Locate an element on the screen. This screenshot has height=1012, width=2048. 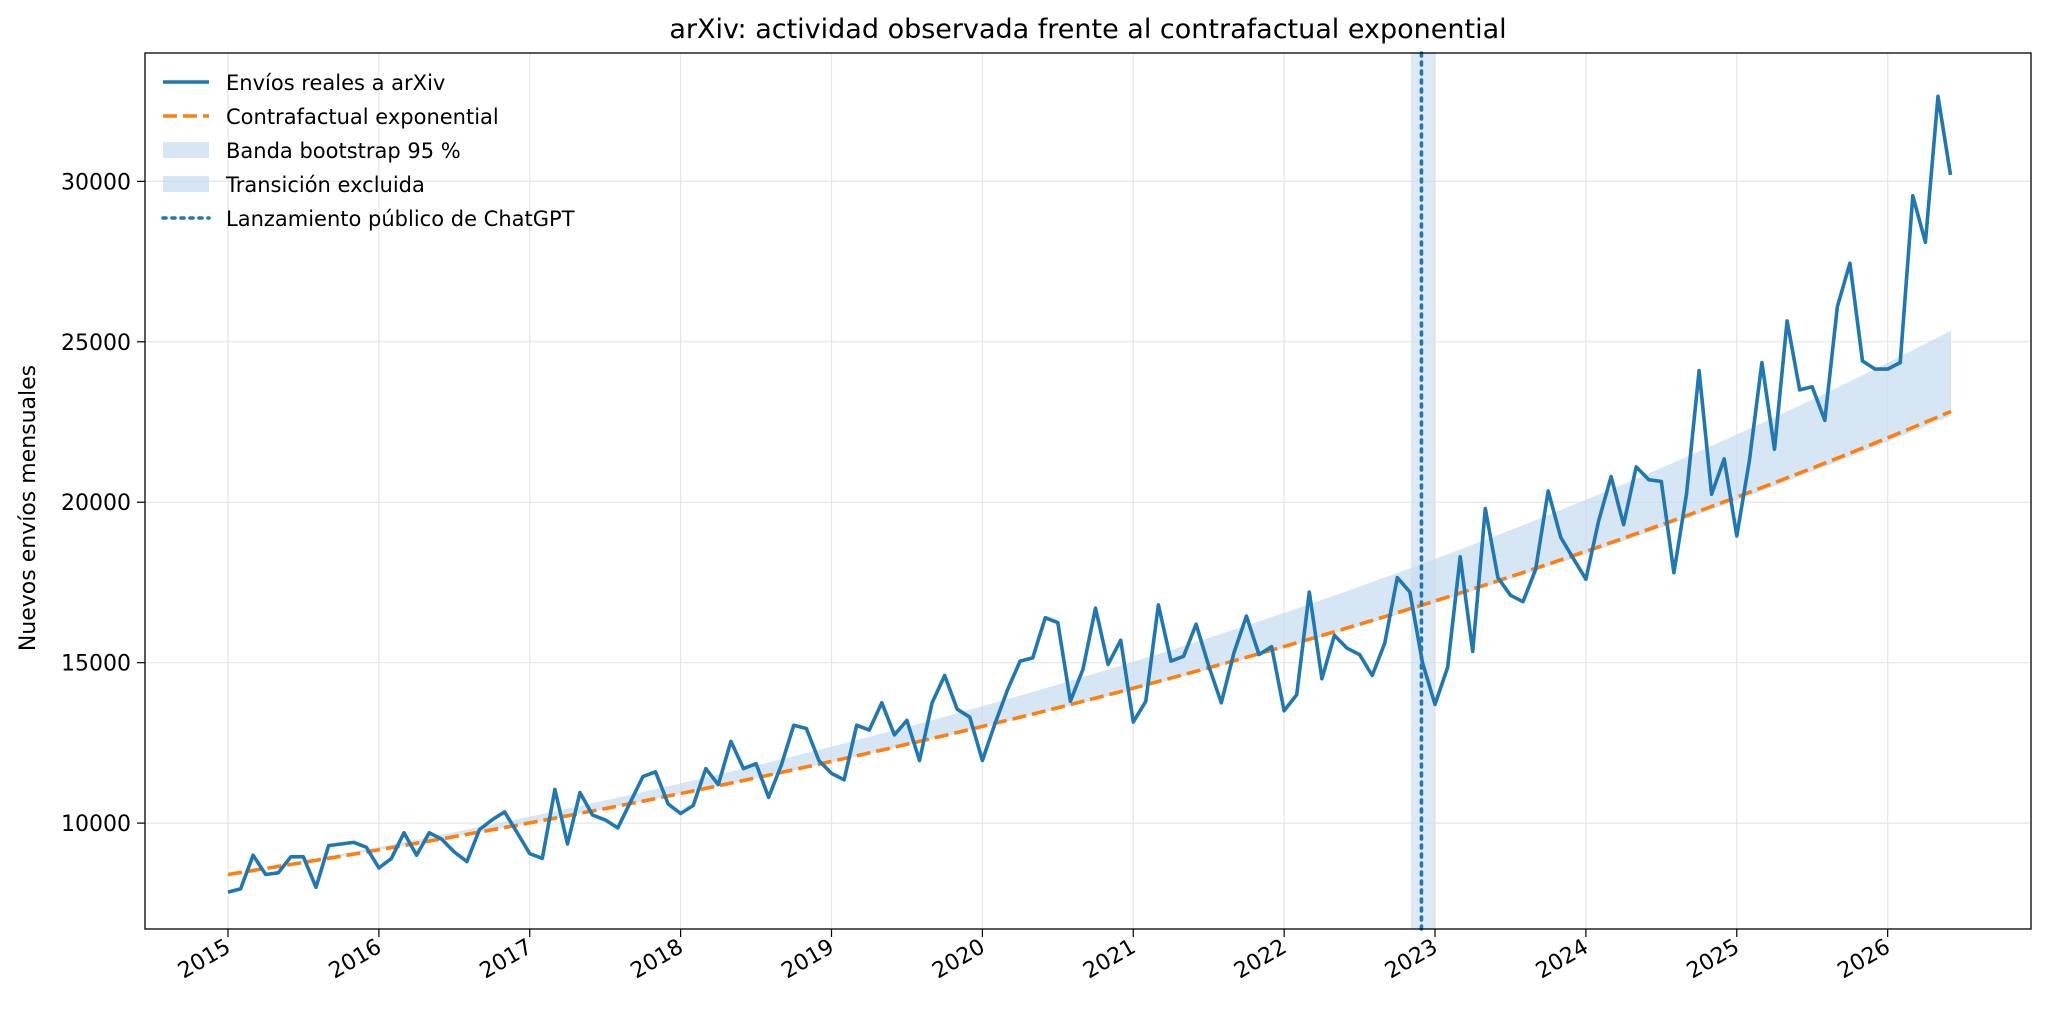
y-tick-label: 30000 is located at coordinates (96, 182).